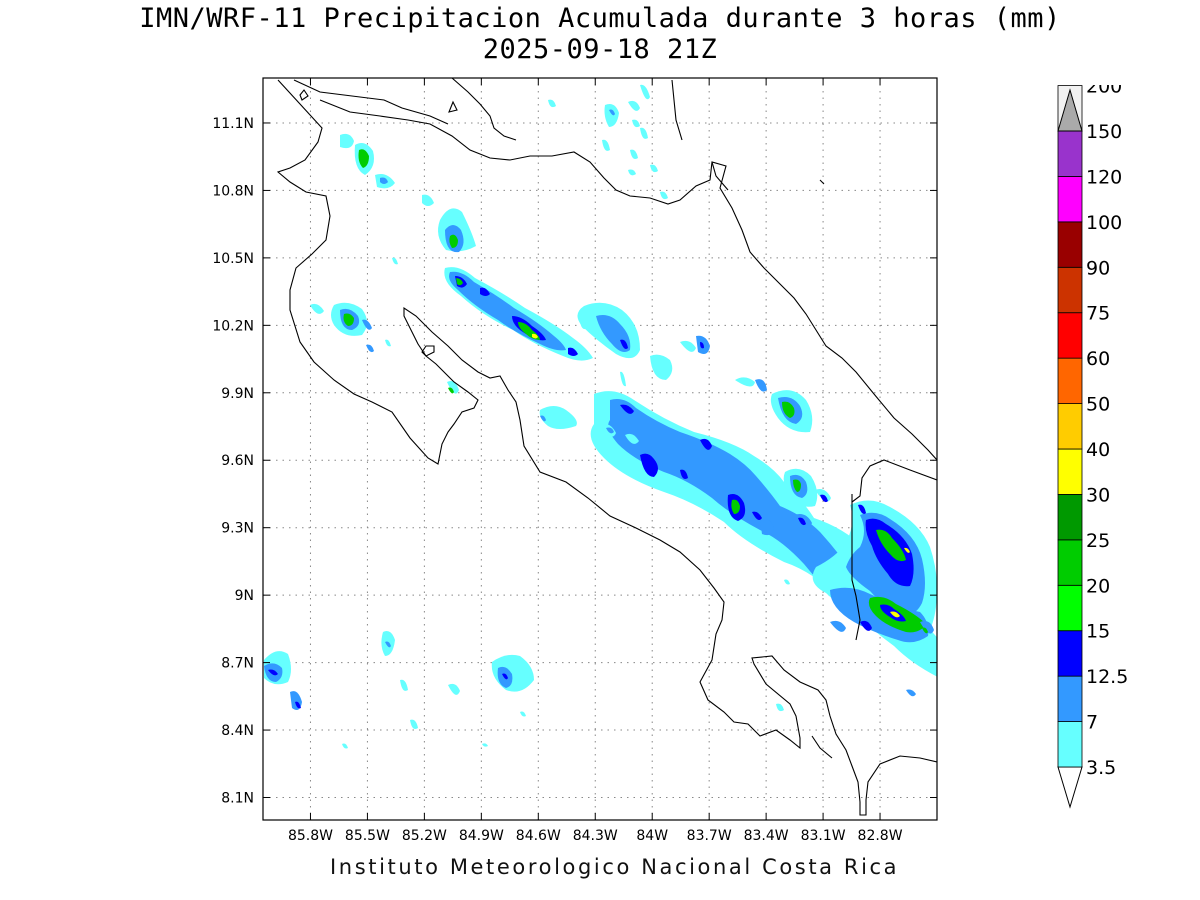  Describe the element at coordinates (1104, 132) in the screenshot. I see `colorbar-label: 150` at that location.